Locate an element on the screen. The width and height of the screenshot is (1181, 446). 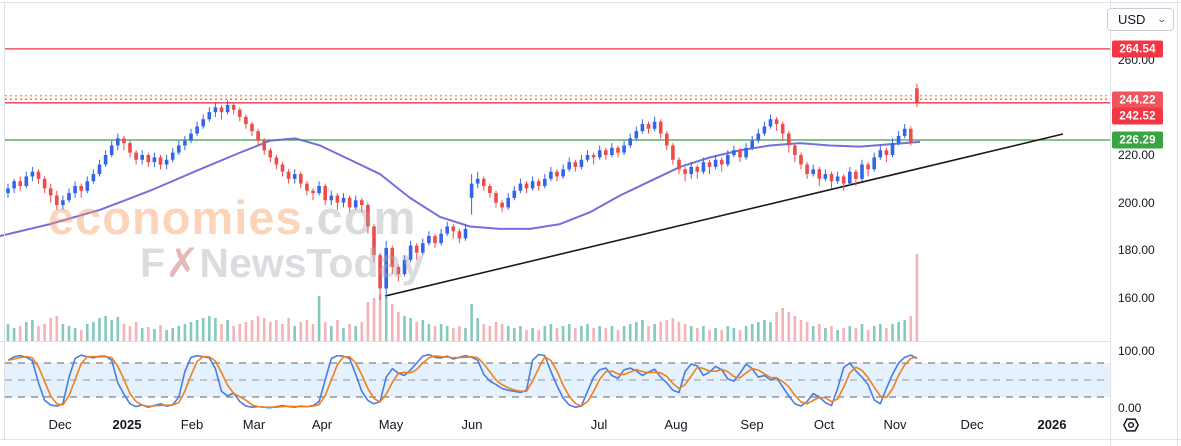
price-level-badge: 226.29 is located at coordinates (1137, 140).